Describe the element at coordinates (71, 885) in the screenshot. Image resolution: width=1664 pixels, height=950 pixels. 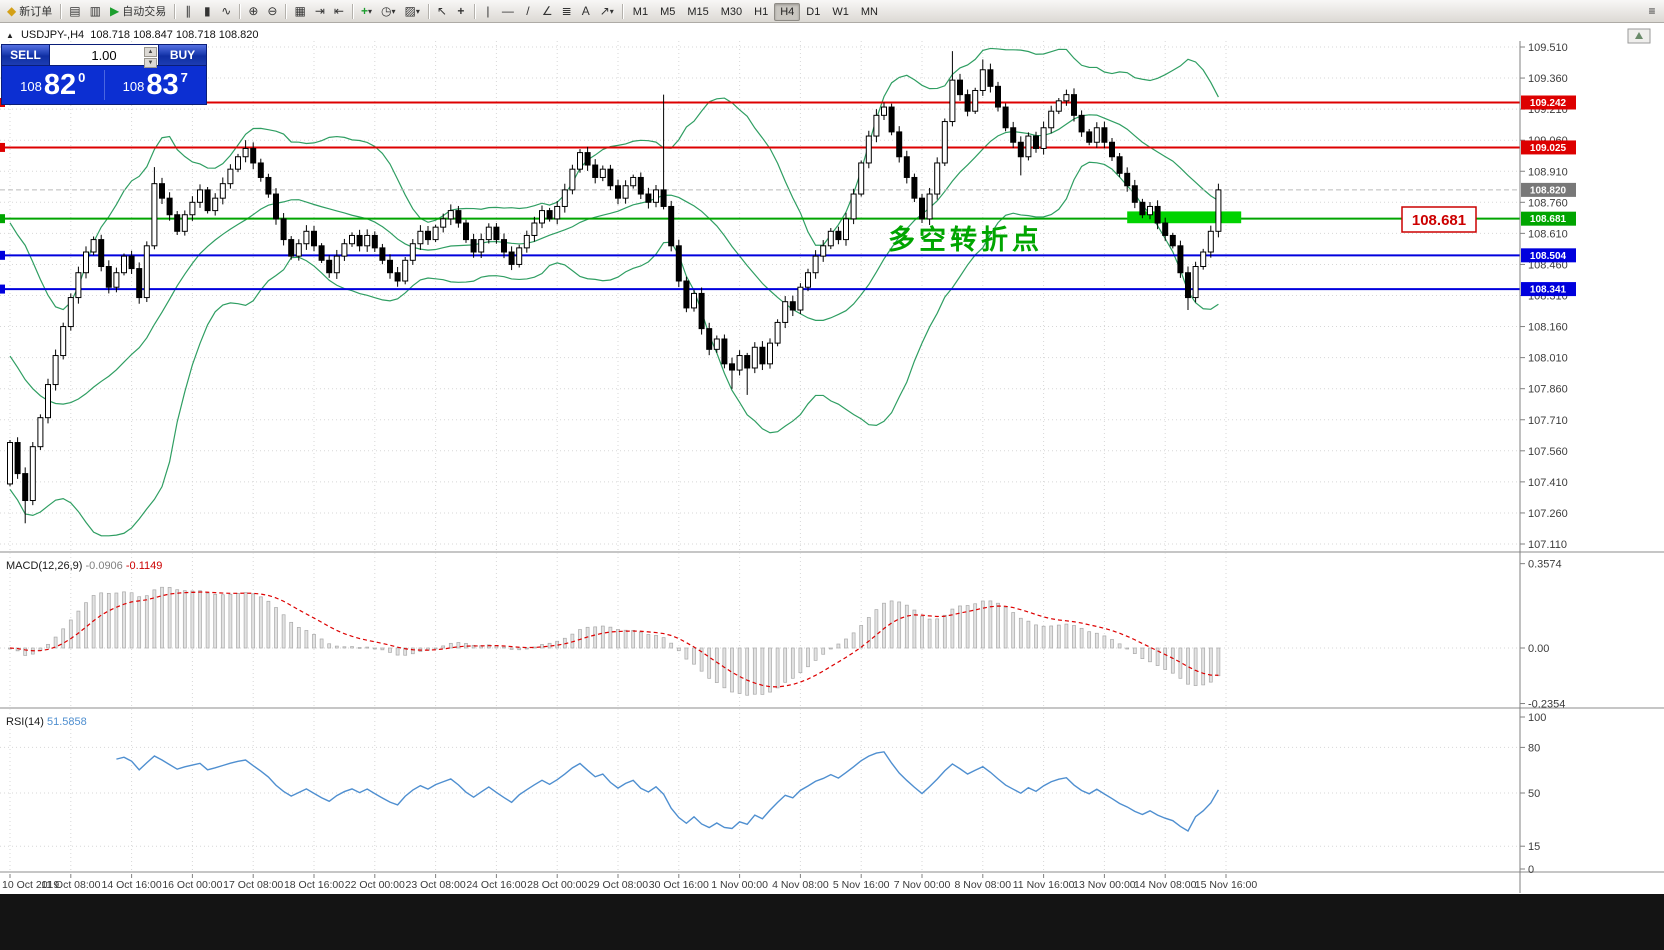
I see `time-tick-label: 11 Oct 08:00` at that location.